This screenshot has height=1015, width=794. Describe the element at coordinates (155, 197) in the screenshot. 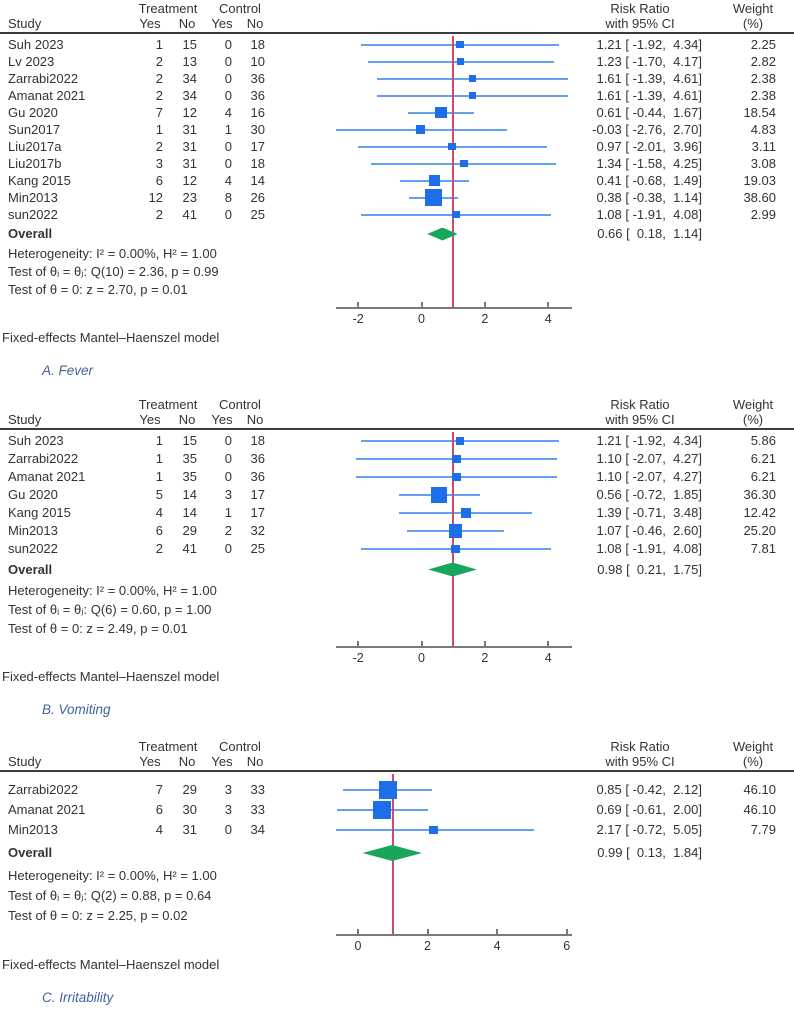

I see `treatment-yes-count: 12` at that location.